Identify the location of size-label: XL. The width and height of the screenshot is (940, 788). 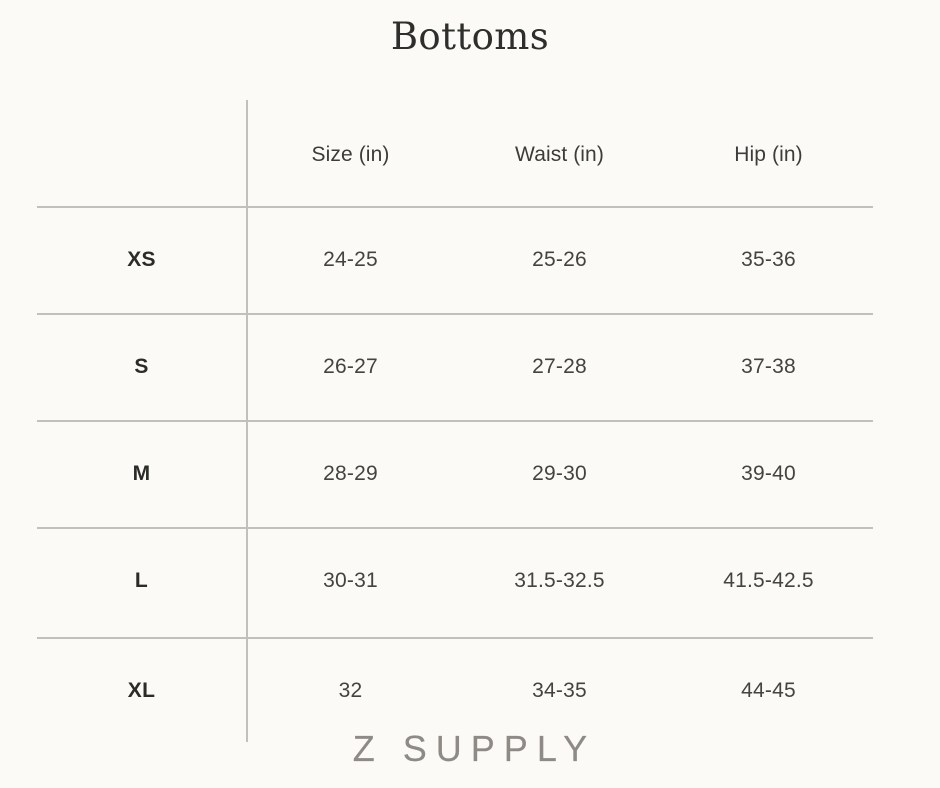
(141, 690).